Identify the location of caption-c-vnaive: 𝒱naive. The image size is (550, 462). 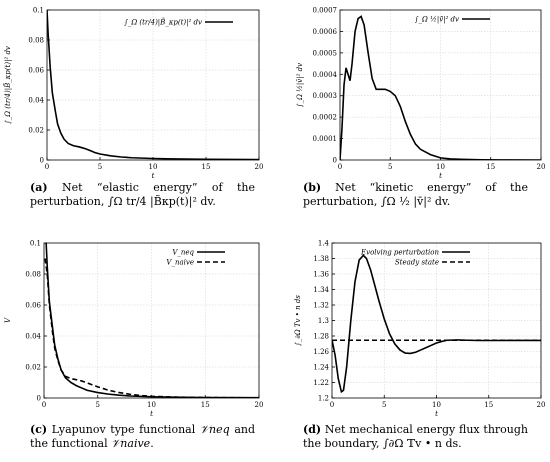
(131, 443).